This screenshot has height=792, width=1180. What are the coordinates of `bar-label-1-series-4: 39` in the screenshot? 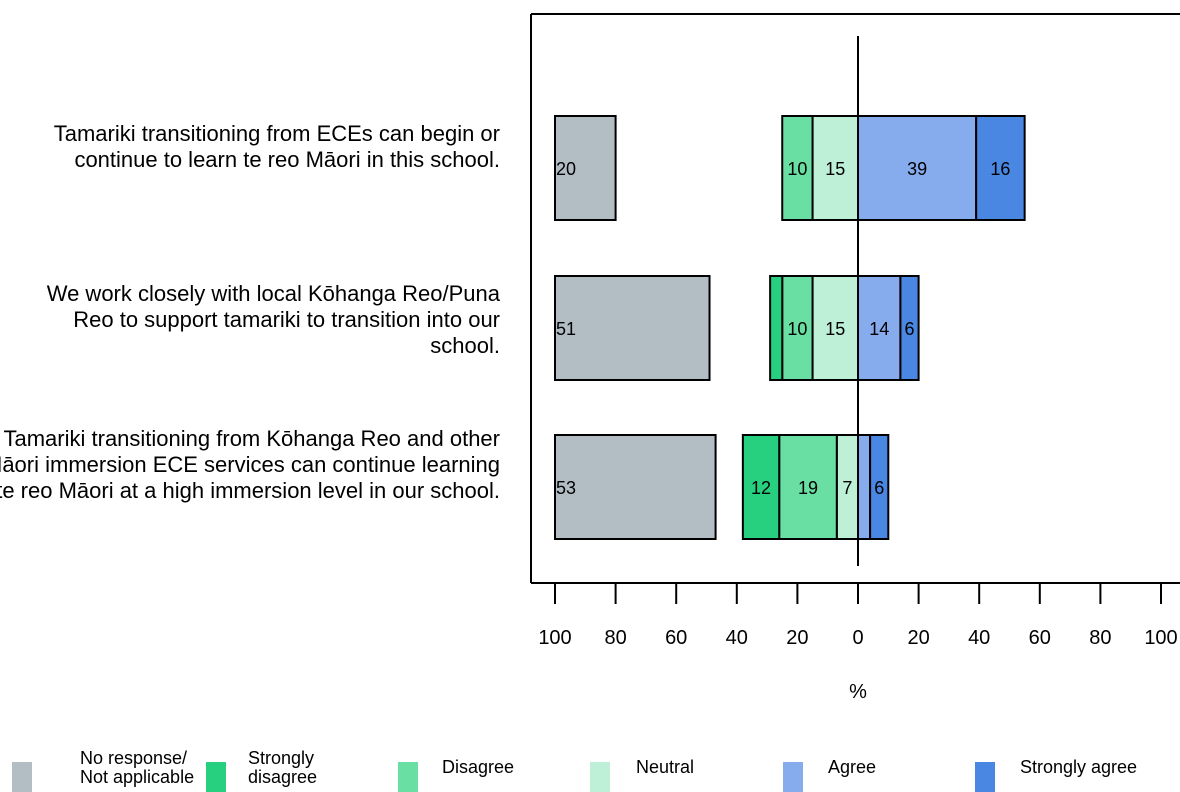 It's located at (917, 169).